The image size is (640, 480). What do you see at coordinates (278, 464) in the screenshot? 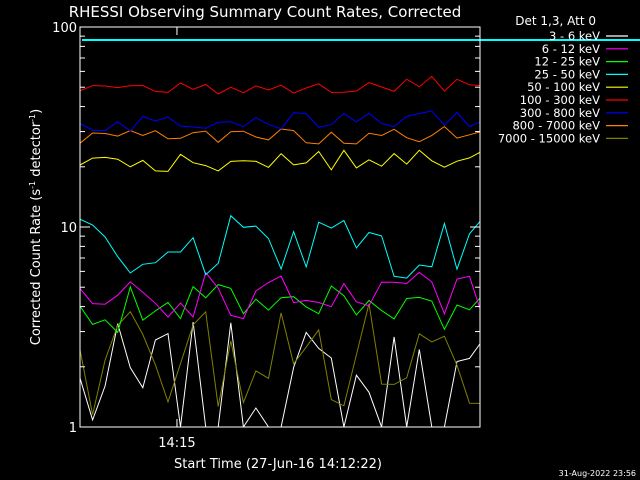
I see `x-axis-label: Start Time (27-Jun-16 14:12:22)` at bounding box center [278, 464].